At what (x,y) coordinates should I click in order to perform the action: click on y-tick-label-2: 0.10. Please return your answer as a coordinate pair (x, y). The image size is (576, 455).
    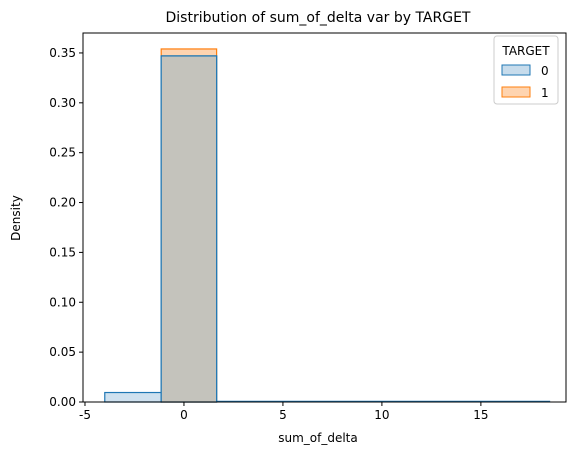
    Looking at the image, I should click on (62, 302).